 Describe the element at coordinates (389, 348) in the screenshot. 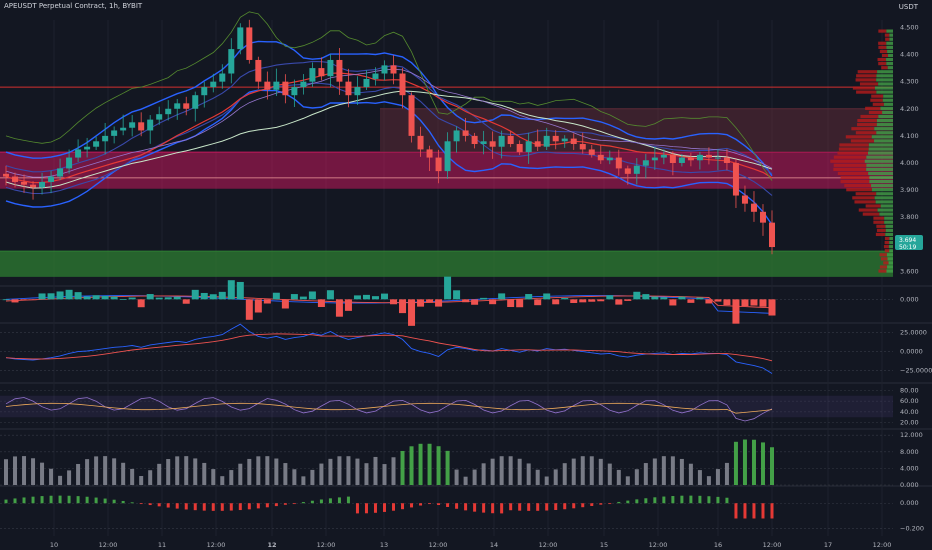

I see `osc-line` at that location.